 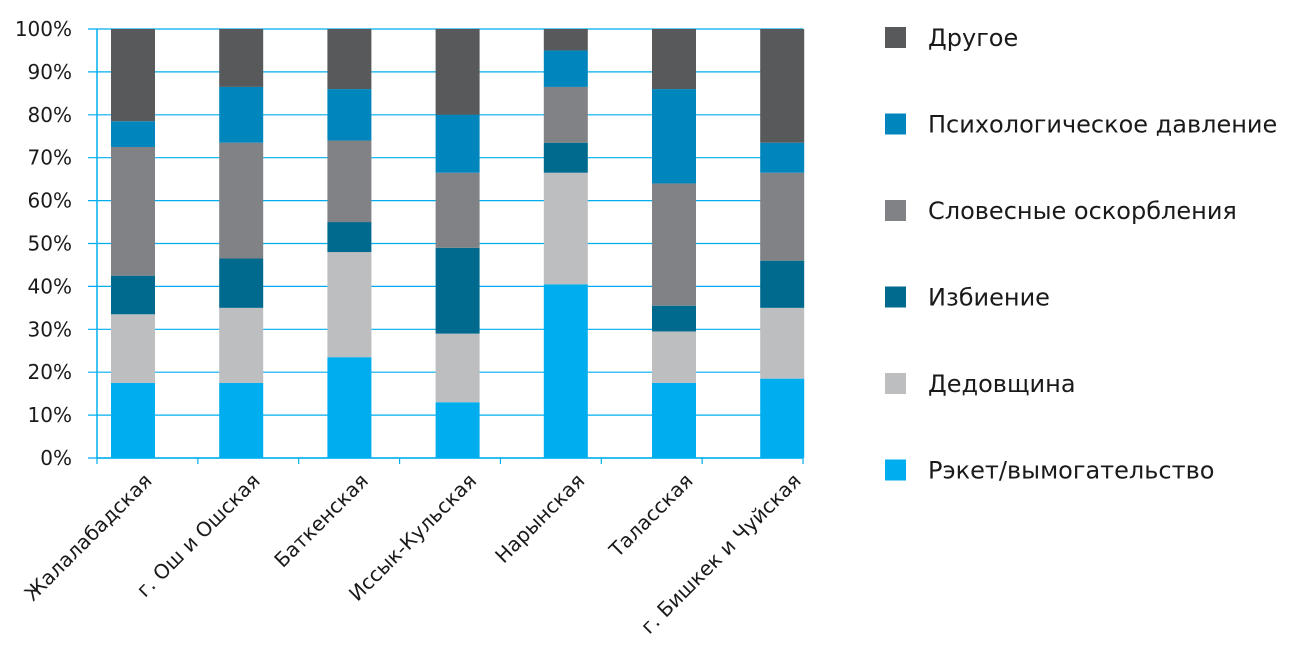 I want to click on legend-label: Рэкет/вымогательство, so click(x=1071, y=471).